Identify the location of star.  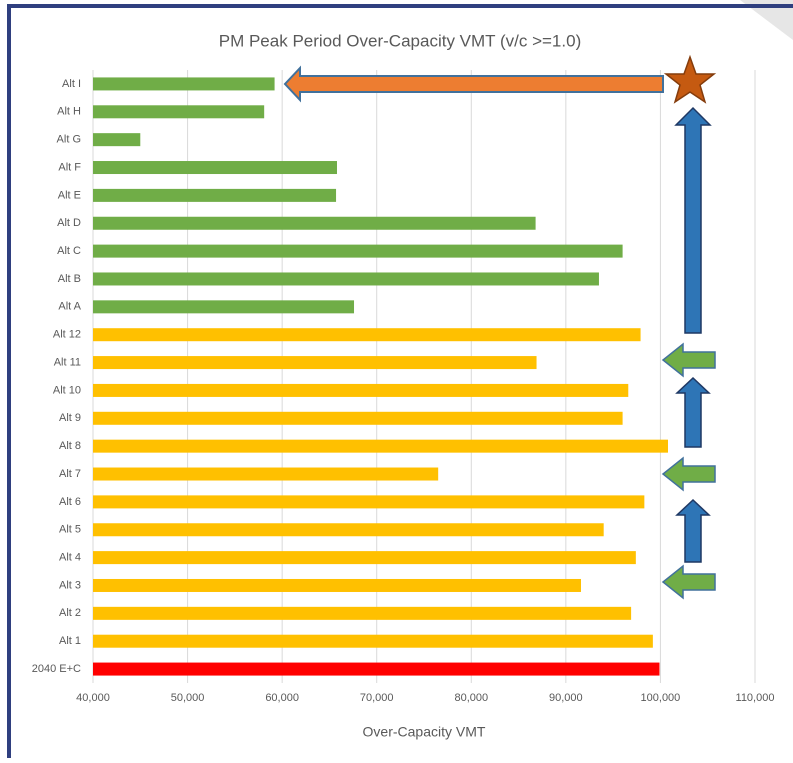
(690, 79).